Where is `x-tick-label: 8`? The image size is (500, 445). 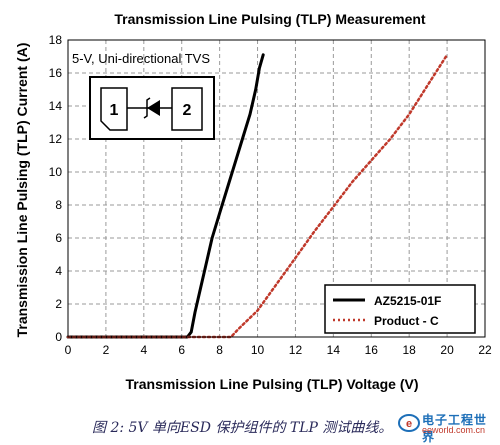 x-tick-label: 8 is located at coordinates (219, 350).